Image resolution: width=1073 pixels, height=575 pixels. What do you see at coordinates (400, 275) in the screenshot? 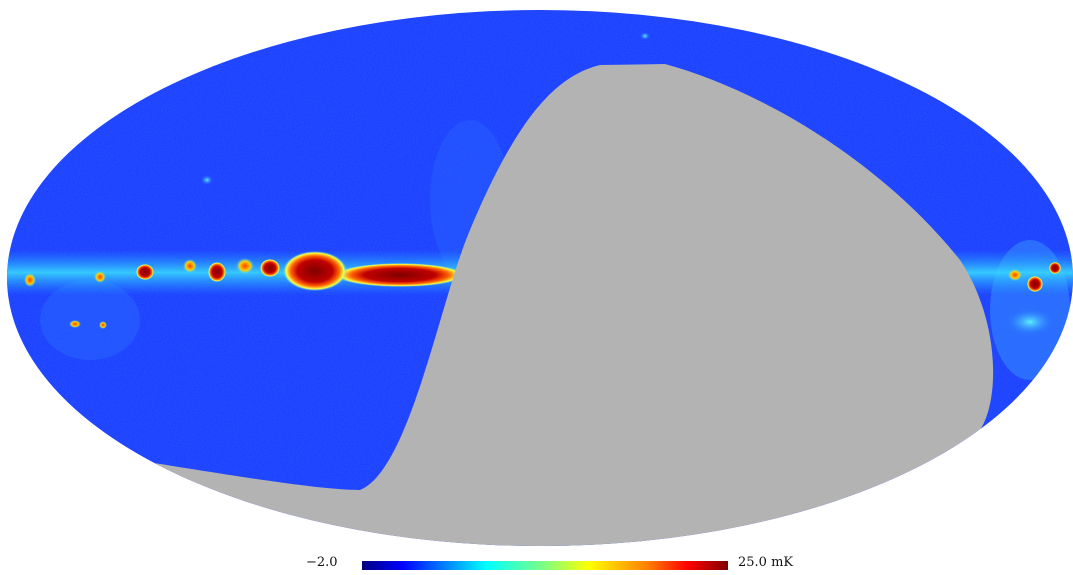
I see `plane-emission-east` at bounding box center [400, 275].